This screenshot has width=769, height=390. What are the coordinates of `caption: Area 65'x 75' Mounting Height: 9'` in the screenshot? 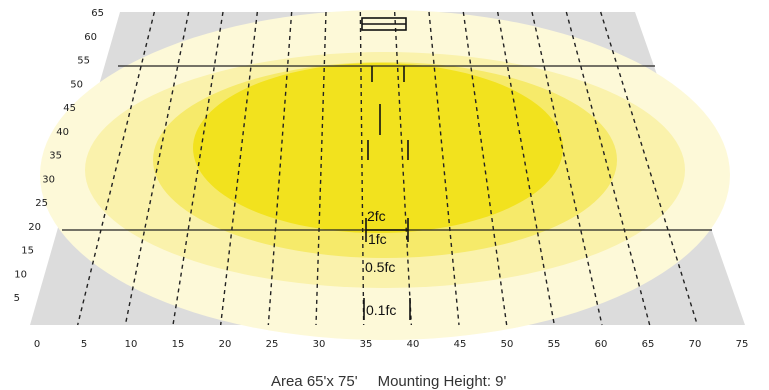 It's located at (384, 373).